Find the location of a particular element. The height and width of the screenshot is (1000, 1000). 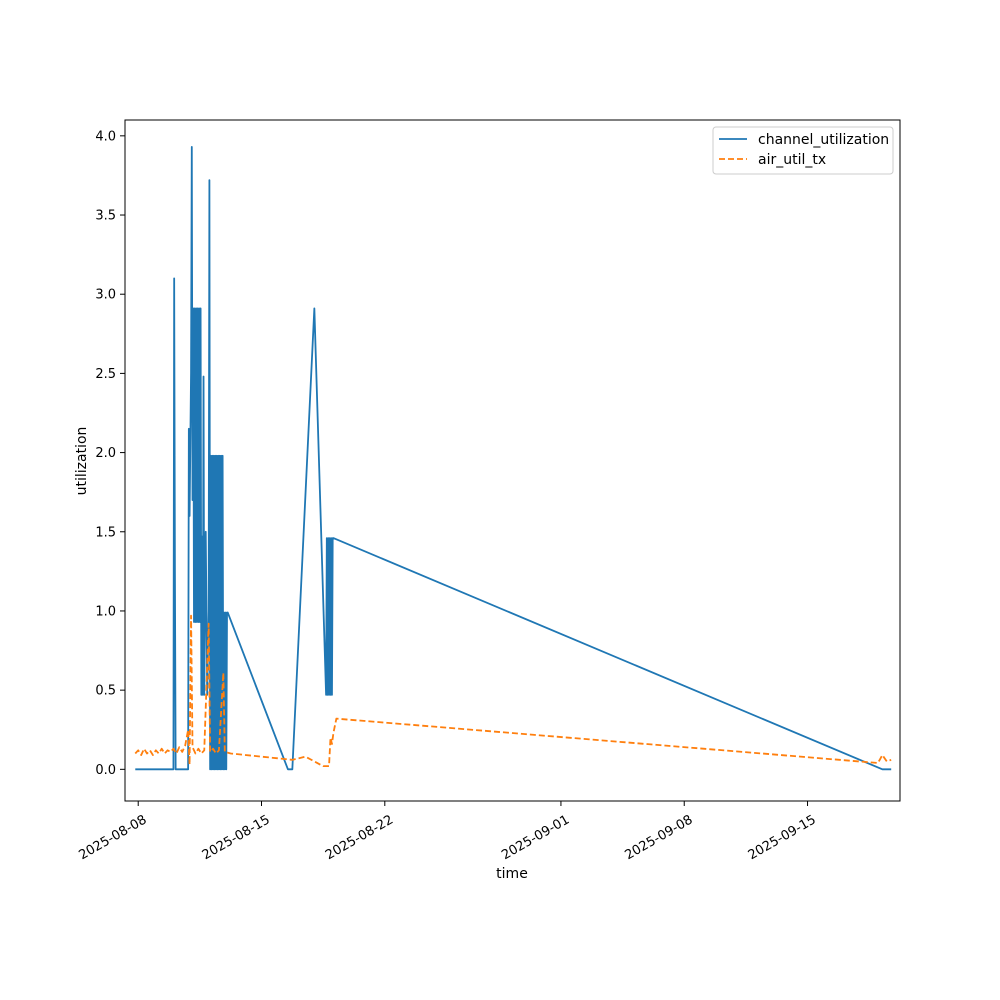

y-tick-label: 0.5 is located at coordinates (105, 691).